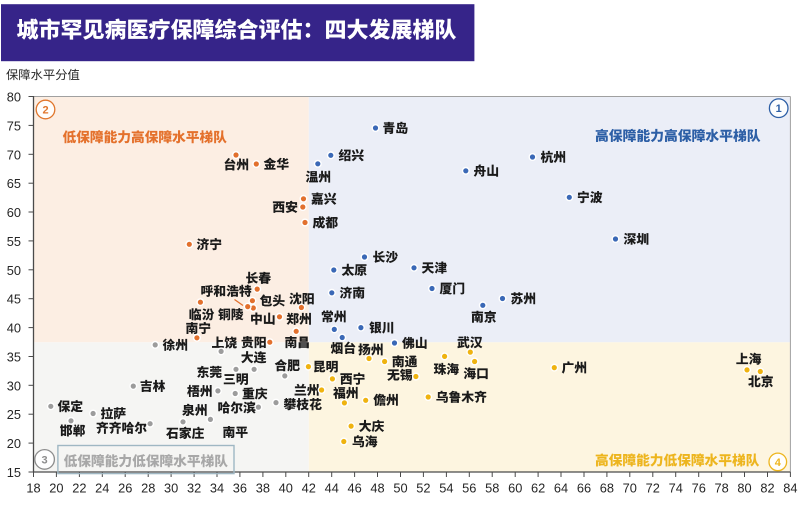  Describe the element at coordinates (217, 488) in the screenshot. I see `svg-text: 34` at that location.